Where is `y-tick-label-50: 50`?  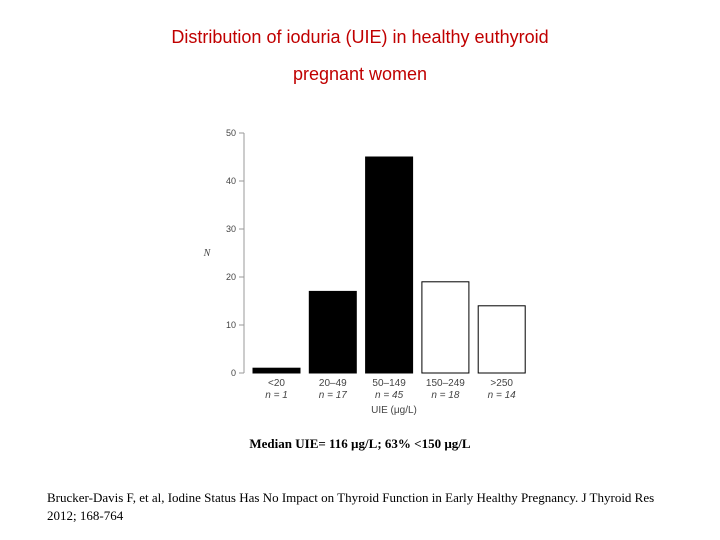
y-tick-label-50: 50 is located at coordinates (231, 133).